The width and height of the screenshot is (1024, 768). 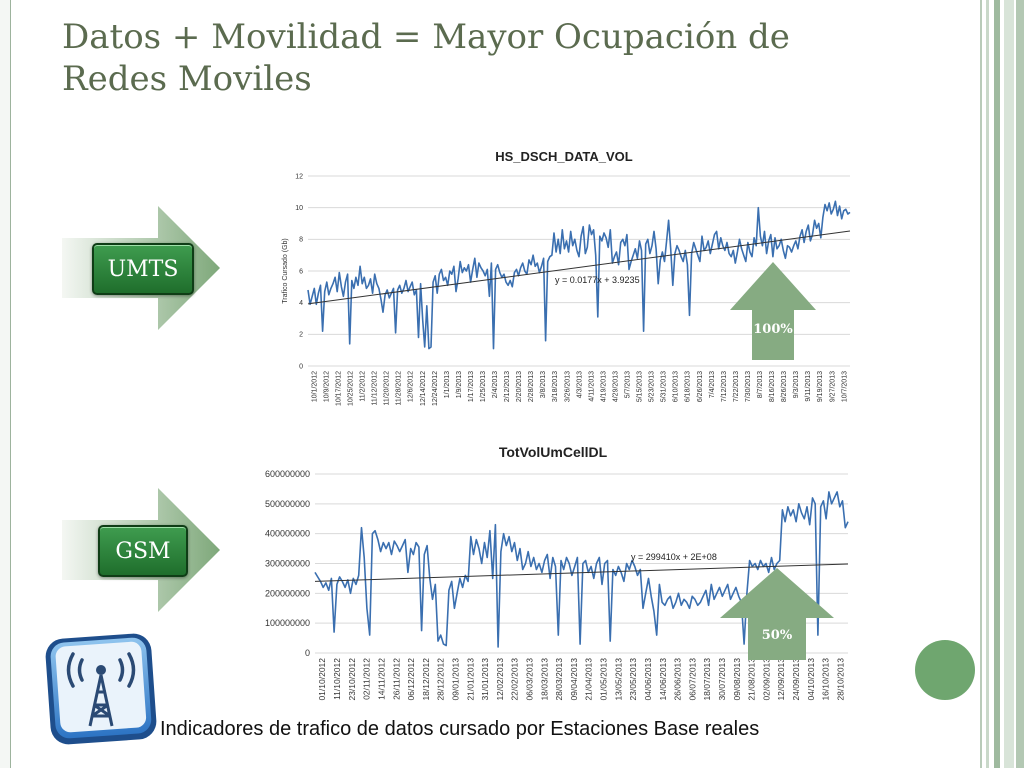 I want to click on x-tick-label: 26/06/2013, so click(x=678, y=679).